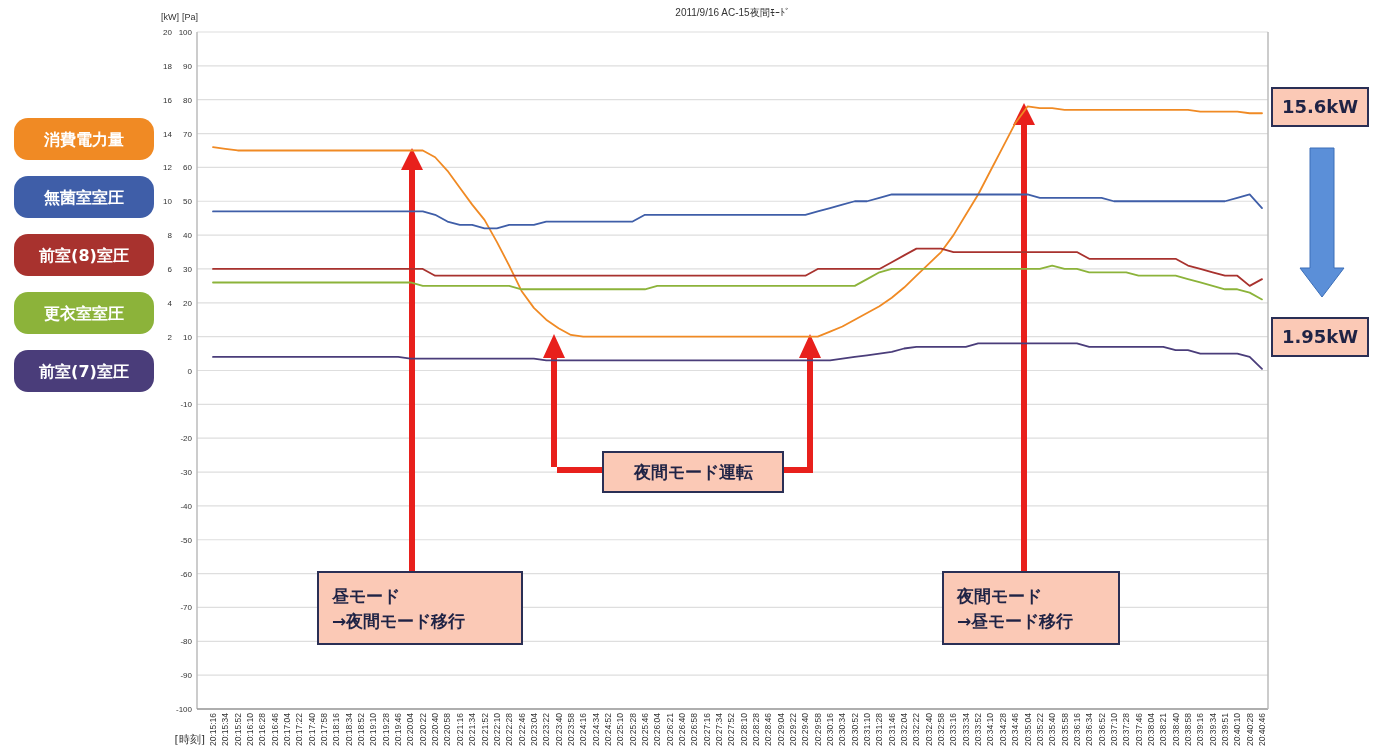 This screenshot has height=752, width=1383. Describe the element at coordinates (632, 729) in the screenshot. I see `x-tick-label: 20:25:28` at that location.